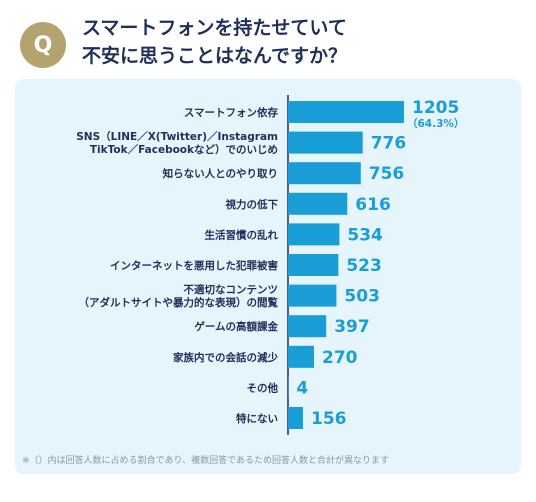  I want to click on question-title: スマートフォンを持たせていて 不安に思うことはなんですか？, so click(214, 42).